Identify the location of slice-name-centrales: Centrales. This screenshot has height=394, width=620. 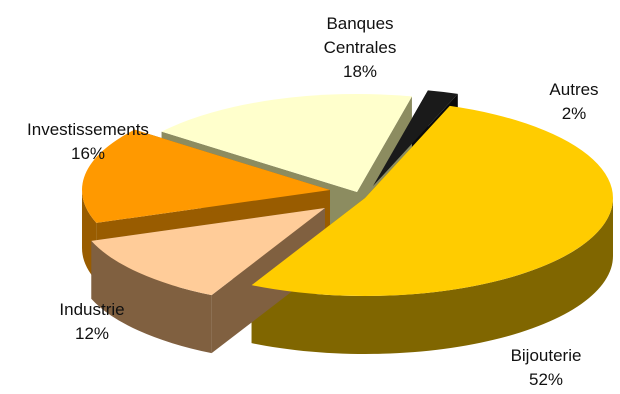
(360, 47).